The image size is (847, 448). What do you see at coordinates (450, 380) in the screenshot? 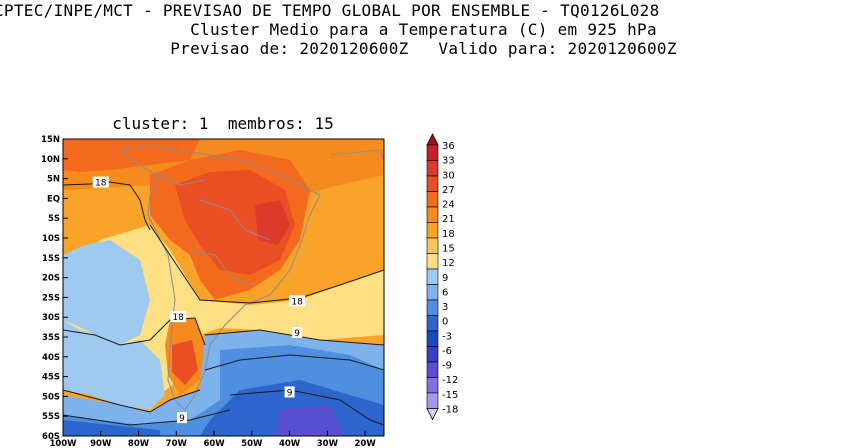
I see `colorbar-label: -12` at bounding box center [450, 380].